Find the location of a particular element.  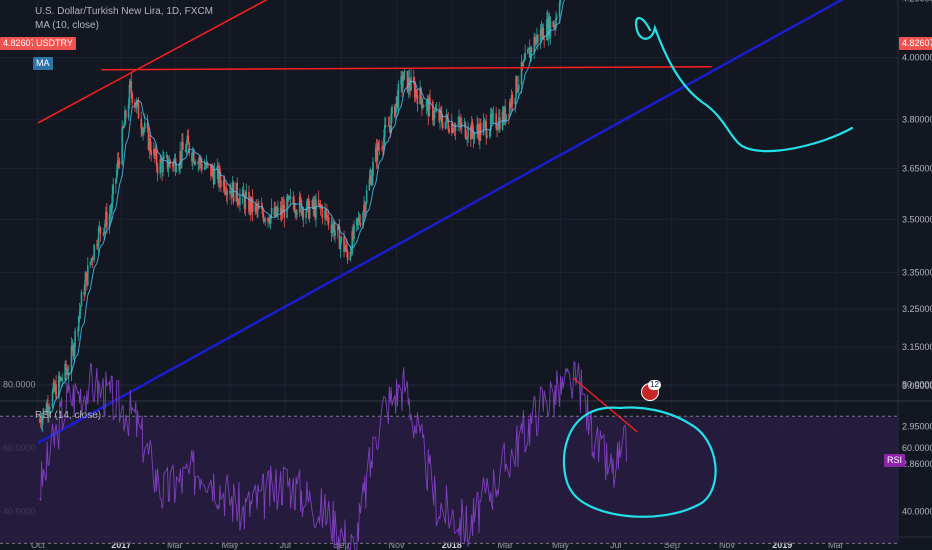

rsi-study-label: RSI (14, close) is located at coordinates (68, 415).